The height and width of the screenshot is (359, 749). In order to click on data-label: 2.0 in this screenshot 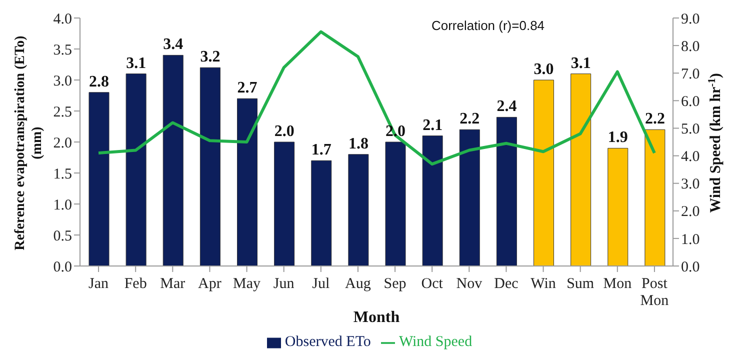, I will do `click(284, 131)`.